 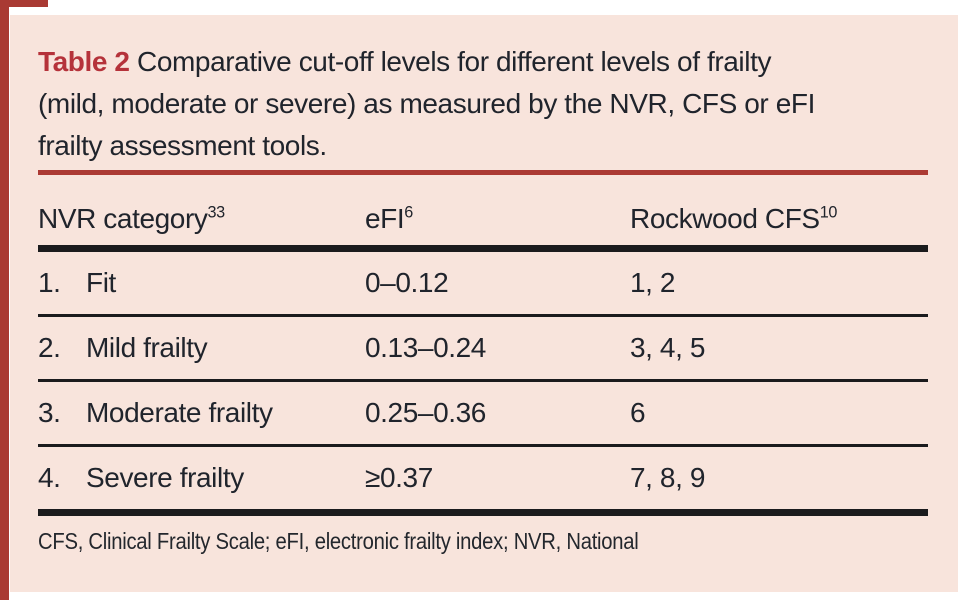 I want to click on column-header-efi: eFI6, so click(x=497, y=219).